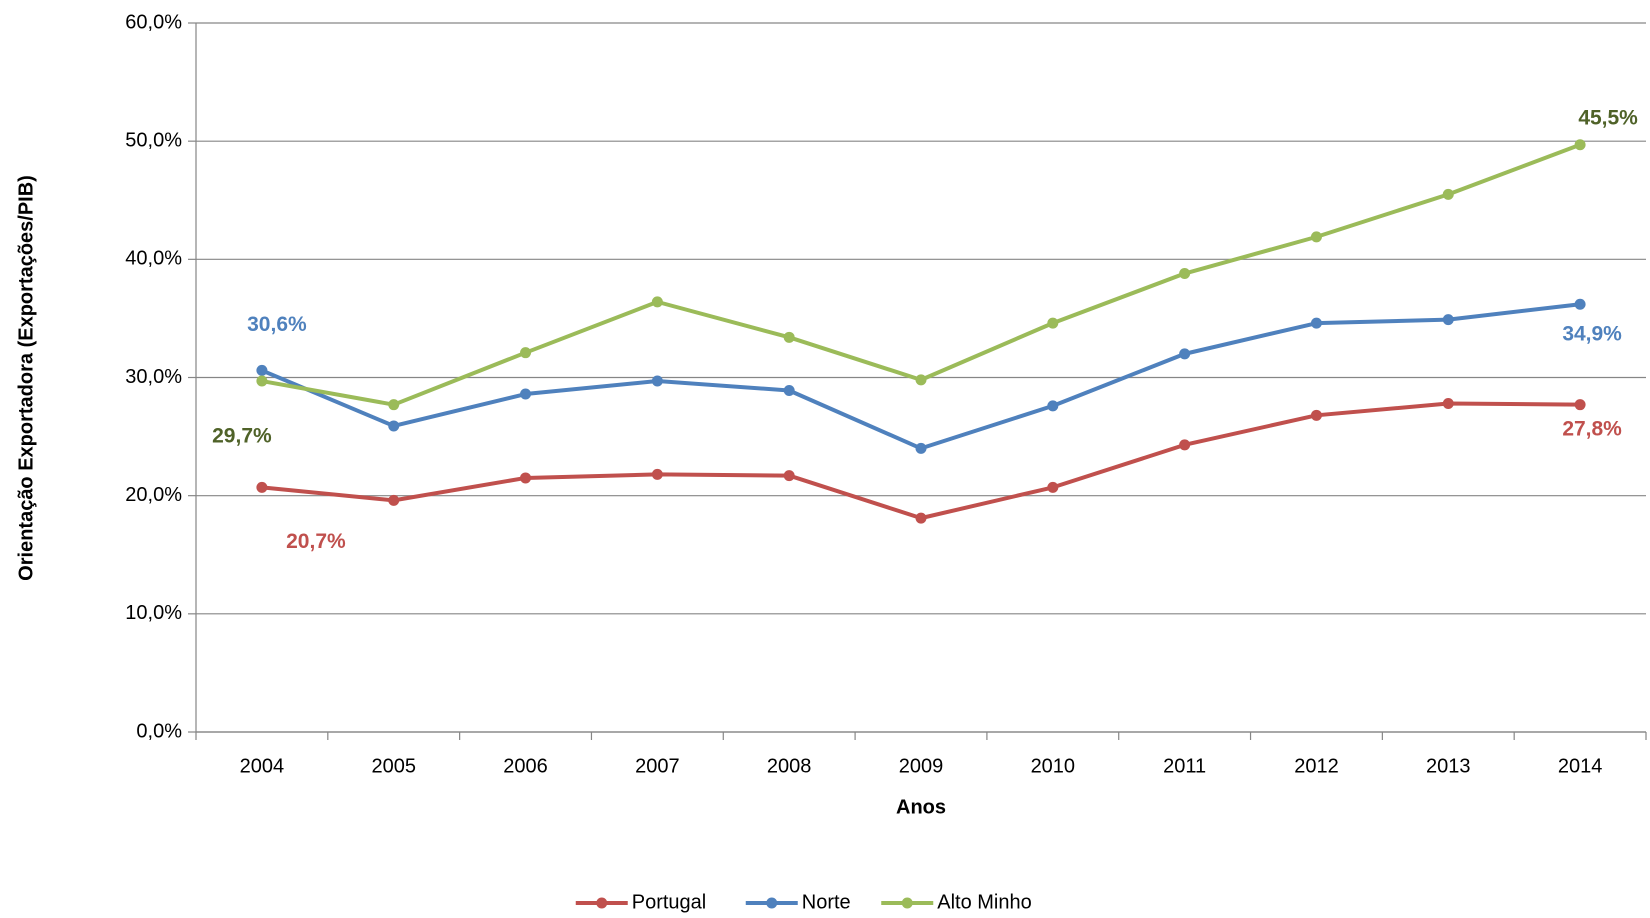 This screenshot has height=918, width=1650. What do you see at coordinates (262, 766) in the screenshot?
I see `x-tick-label: 2004` at bounding box center [262, 766].